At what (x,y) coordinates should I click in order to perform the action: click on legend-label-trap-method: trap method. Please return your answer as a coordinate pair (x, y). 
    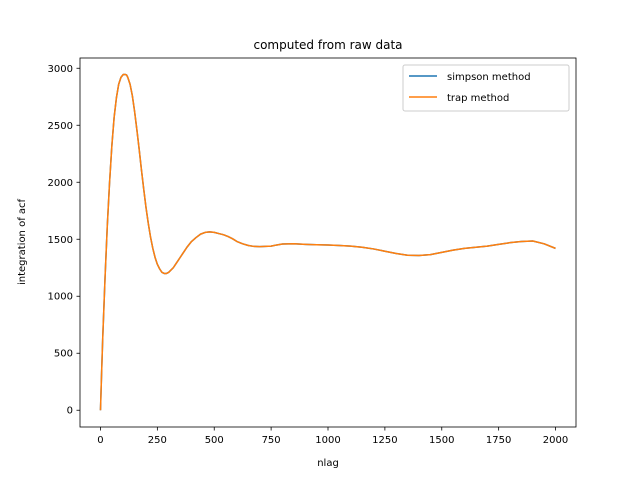
    Looking at the image, I should click on (478, 98).